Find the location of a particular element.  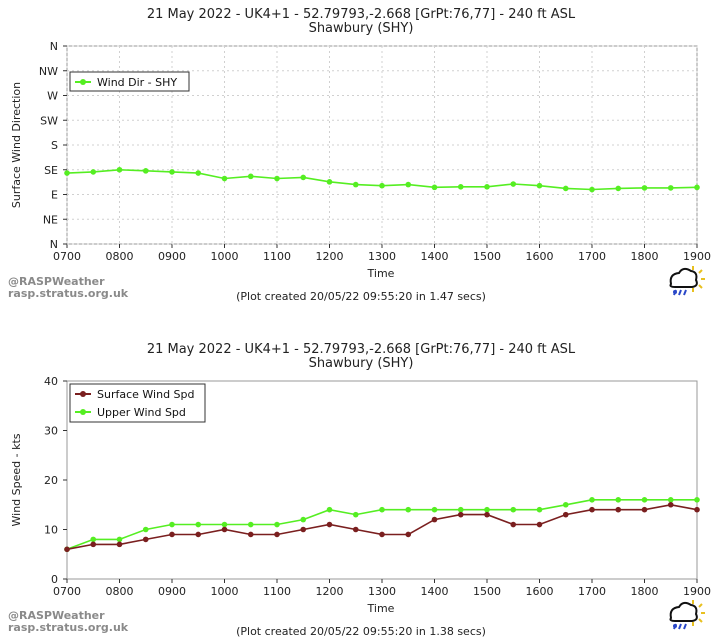

x-tick-label: 1000 is located at coordinates (225, 591).